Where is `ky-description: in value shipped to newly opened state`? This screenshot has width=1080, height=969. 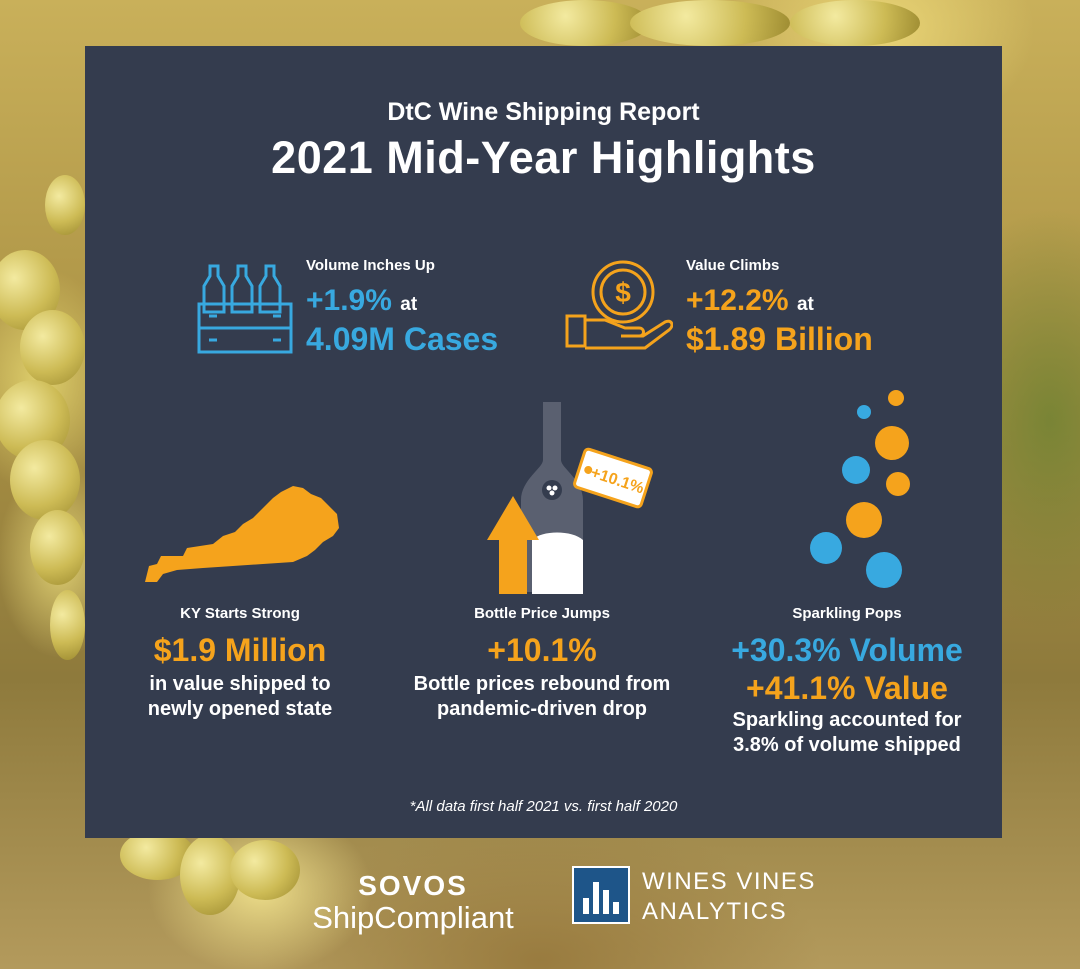
ky-description: in value shipped to newly opened state is located at coordinates (240, 697).